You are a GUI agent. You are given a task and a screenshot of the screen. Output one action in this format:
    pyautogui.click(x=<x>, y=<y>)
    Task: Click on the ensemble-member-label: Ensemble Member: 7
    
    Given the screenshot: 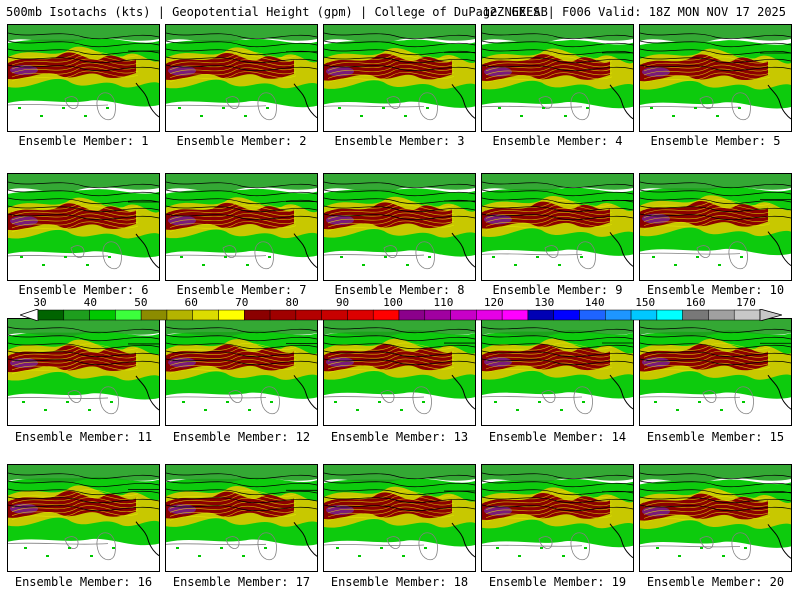 What is the action you would take?
    pyautogui.click(x=241, y=290)
    